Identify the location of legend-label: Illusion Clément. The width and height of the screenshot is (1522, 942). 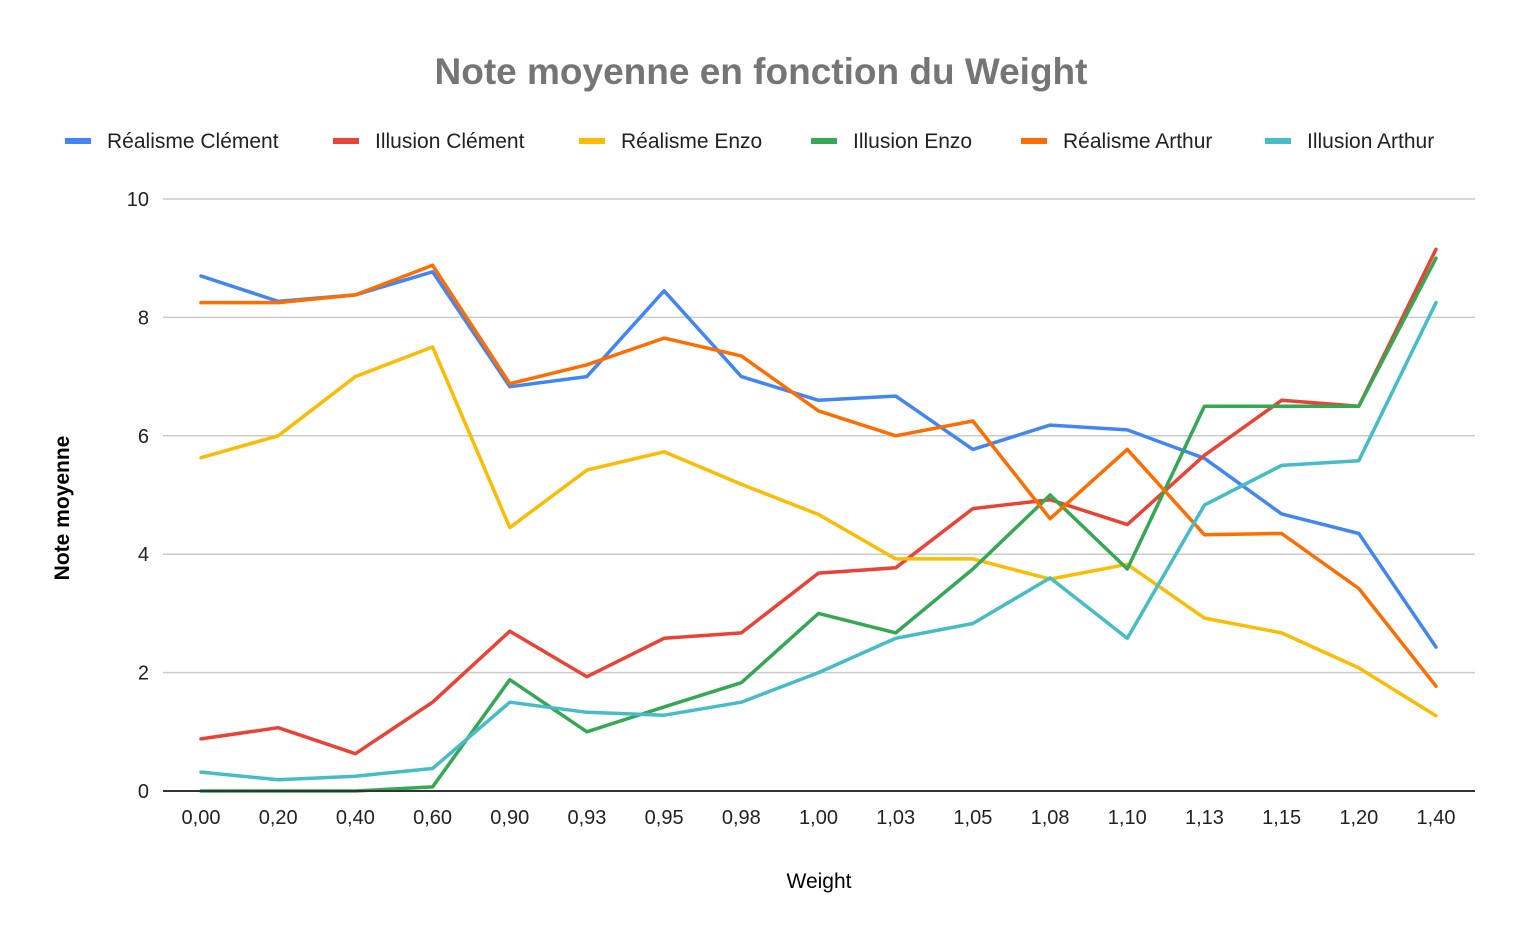
(450, 141).